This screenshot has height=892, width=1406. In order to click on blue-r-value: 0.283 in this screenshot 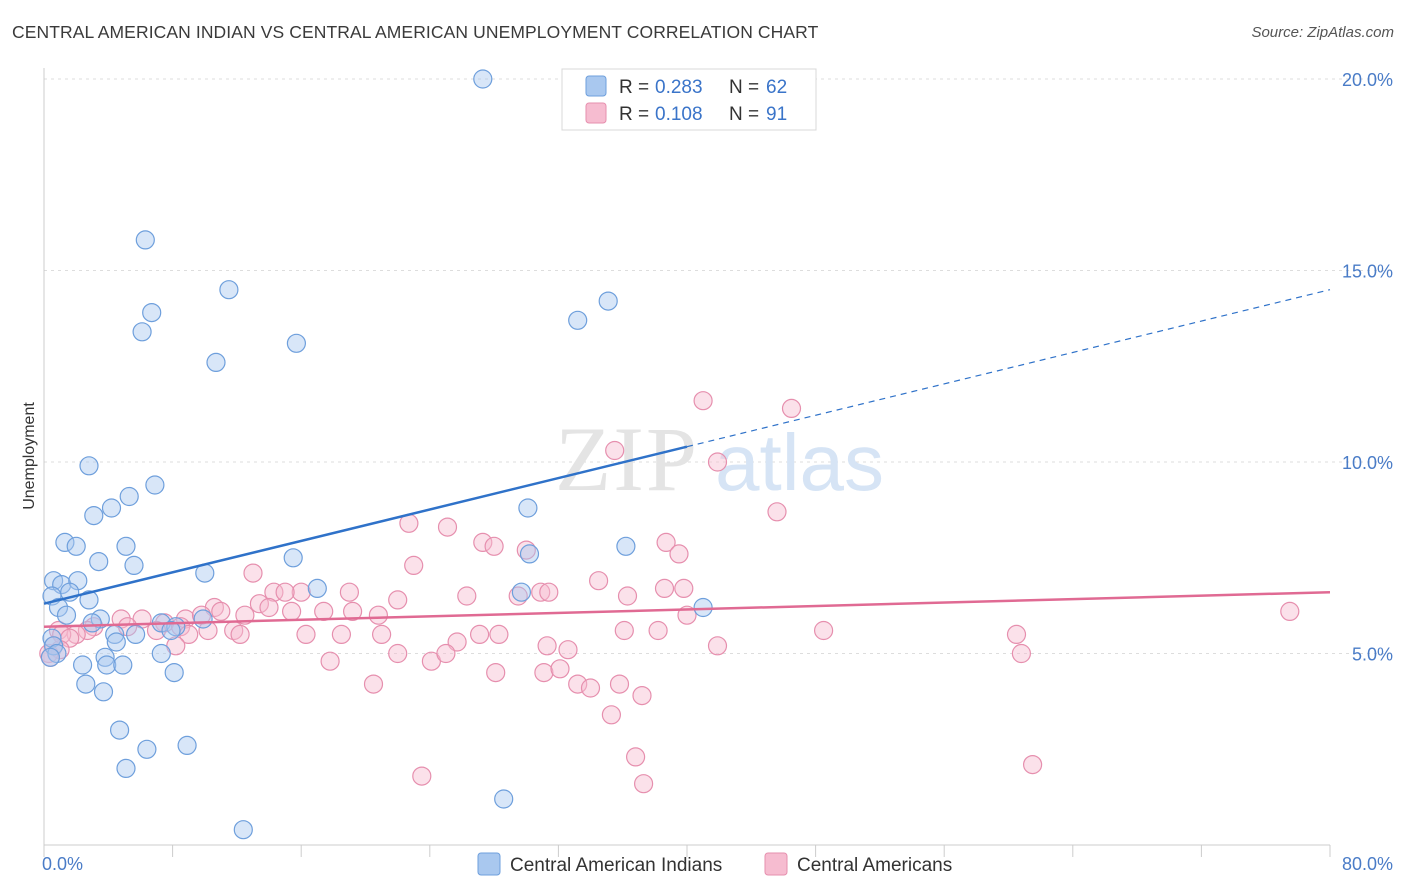, I will do `click(679, 87)`.